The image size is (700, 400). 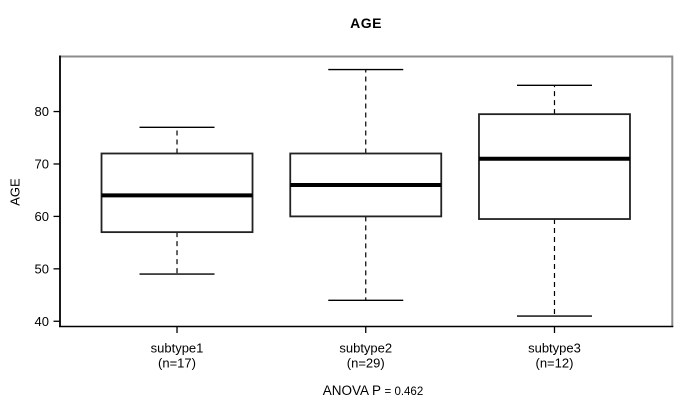 I want to click on anova-annotation: ANOVA P = 0.462, so click(x=373, y=390).